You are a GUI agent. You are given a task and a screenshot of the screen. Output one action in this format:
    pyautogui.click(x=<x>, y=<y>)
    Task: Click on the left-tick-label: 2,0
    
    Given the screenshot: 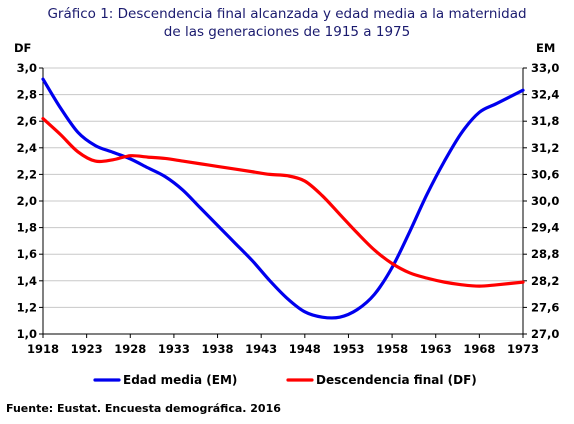 What is the action you would take?
    pyautogui.click(x=27, y=201)
    